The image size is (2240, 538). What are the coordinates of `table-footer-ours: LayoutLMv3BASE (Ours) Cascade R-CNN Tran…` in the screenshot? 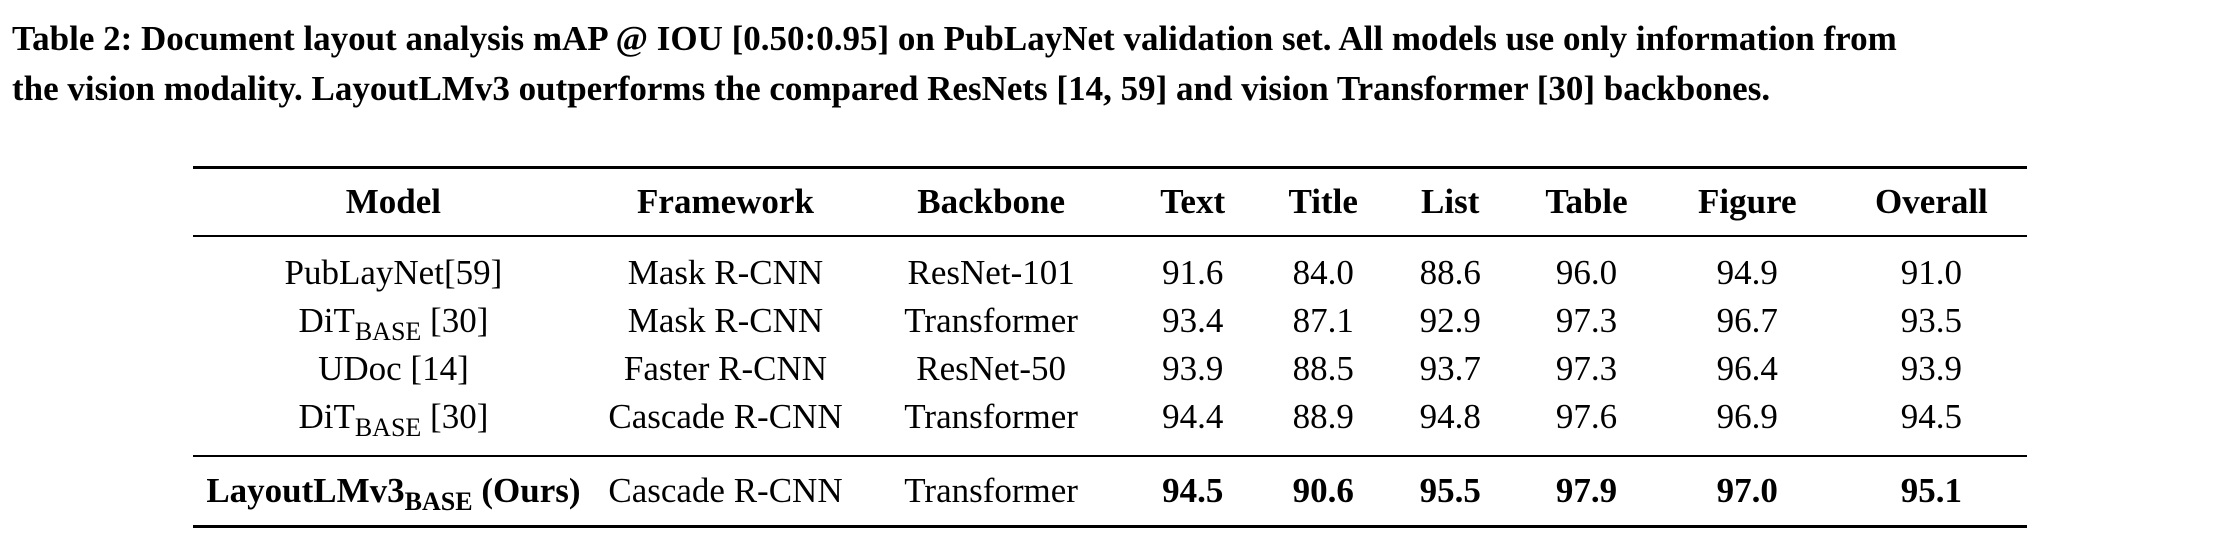 It's located at (1110, 491).